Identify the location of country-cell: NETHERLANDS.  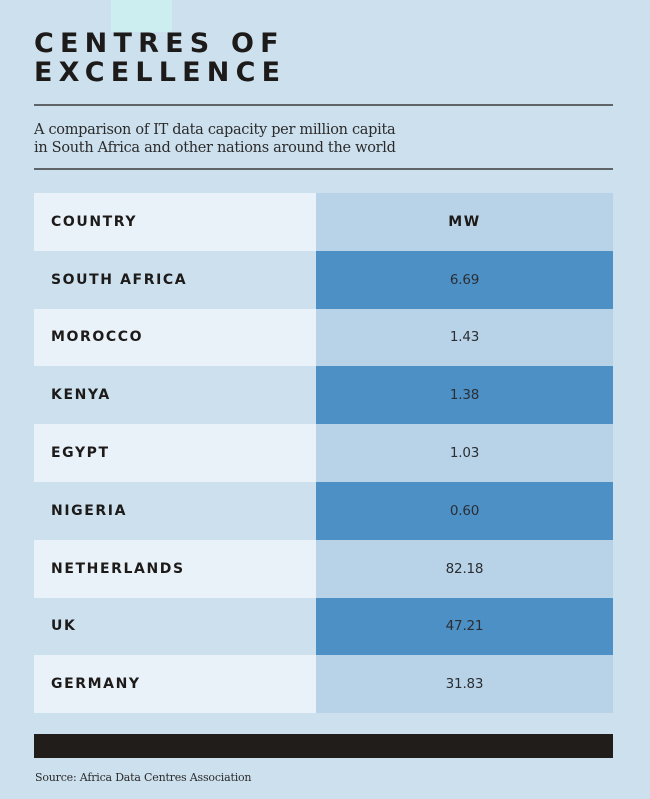
(175, 568).